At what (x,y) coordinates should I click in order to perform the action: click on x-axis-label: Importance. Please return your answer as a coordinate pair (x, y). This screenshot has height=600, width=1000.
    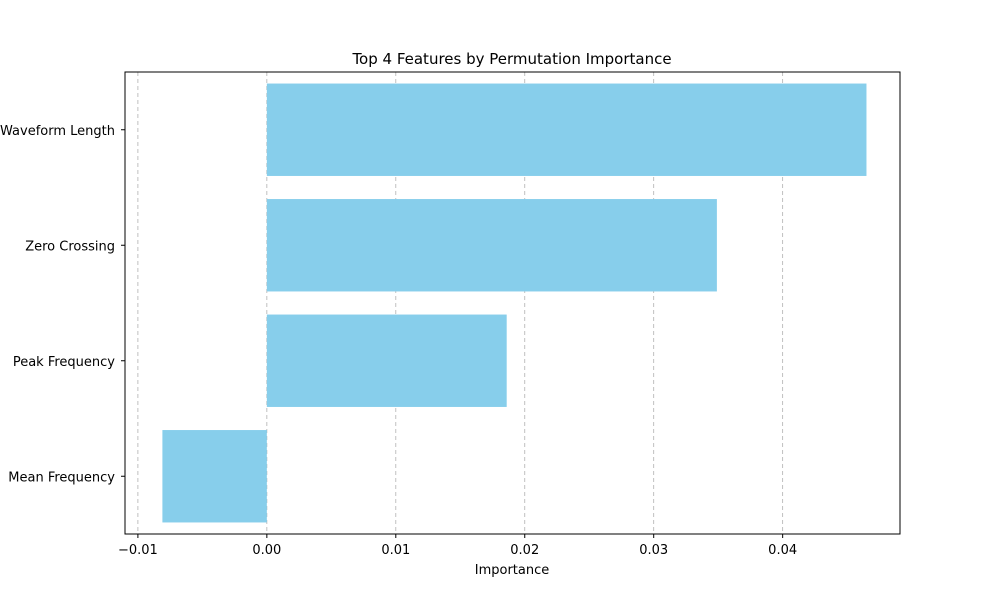
    Looking at the image, I should click on (512, 570).